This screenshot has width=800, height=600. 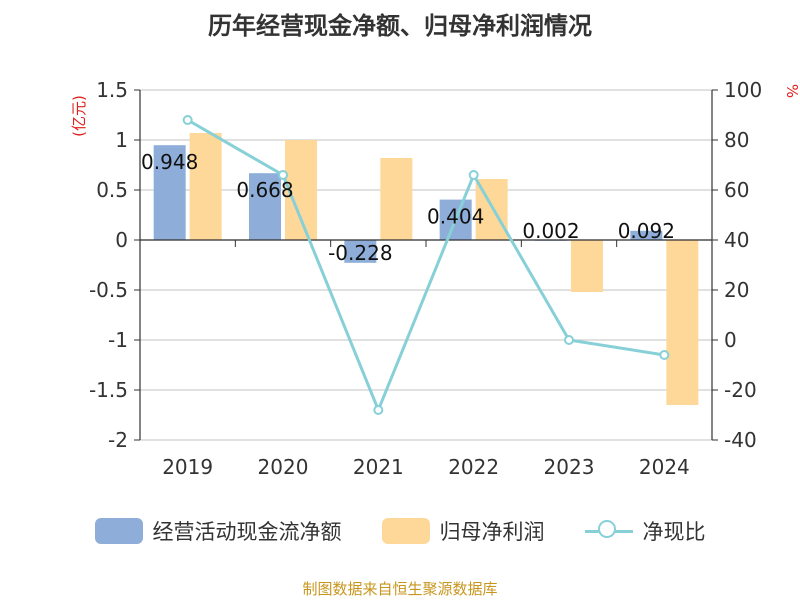 What do you see at coordinates (455, 217) in the screenshot?
I see `data-label-cashflow: 0.404` at bounding box center [455, 217].